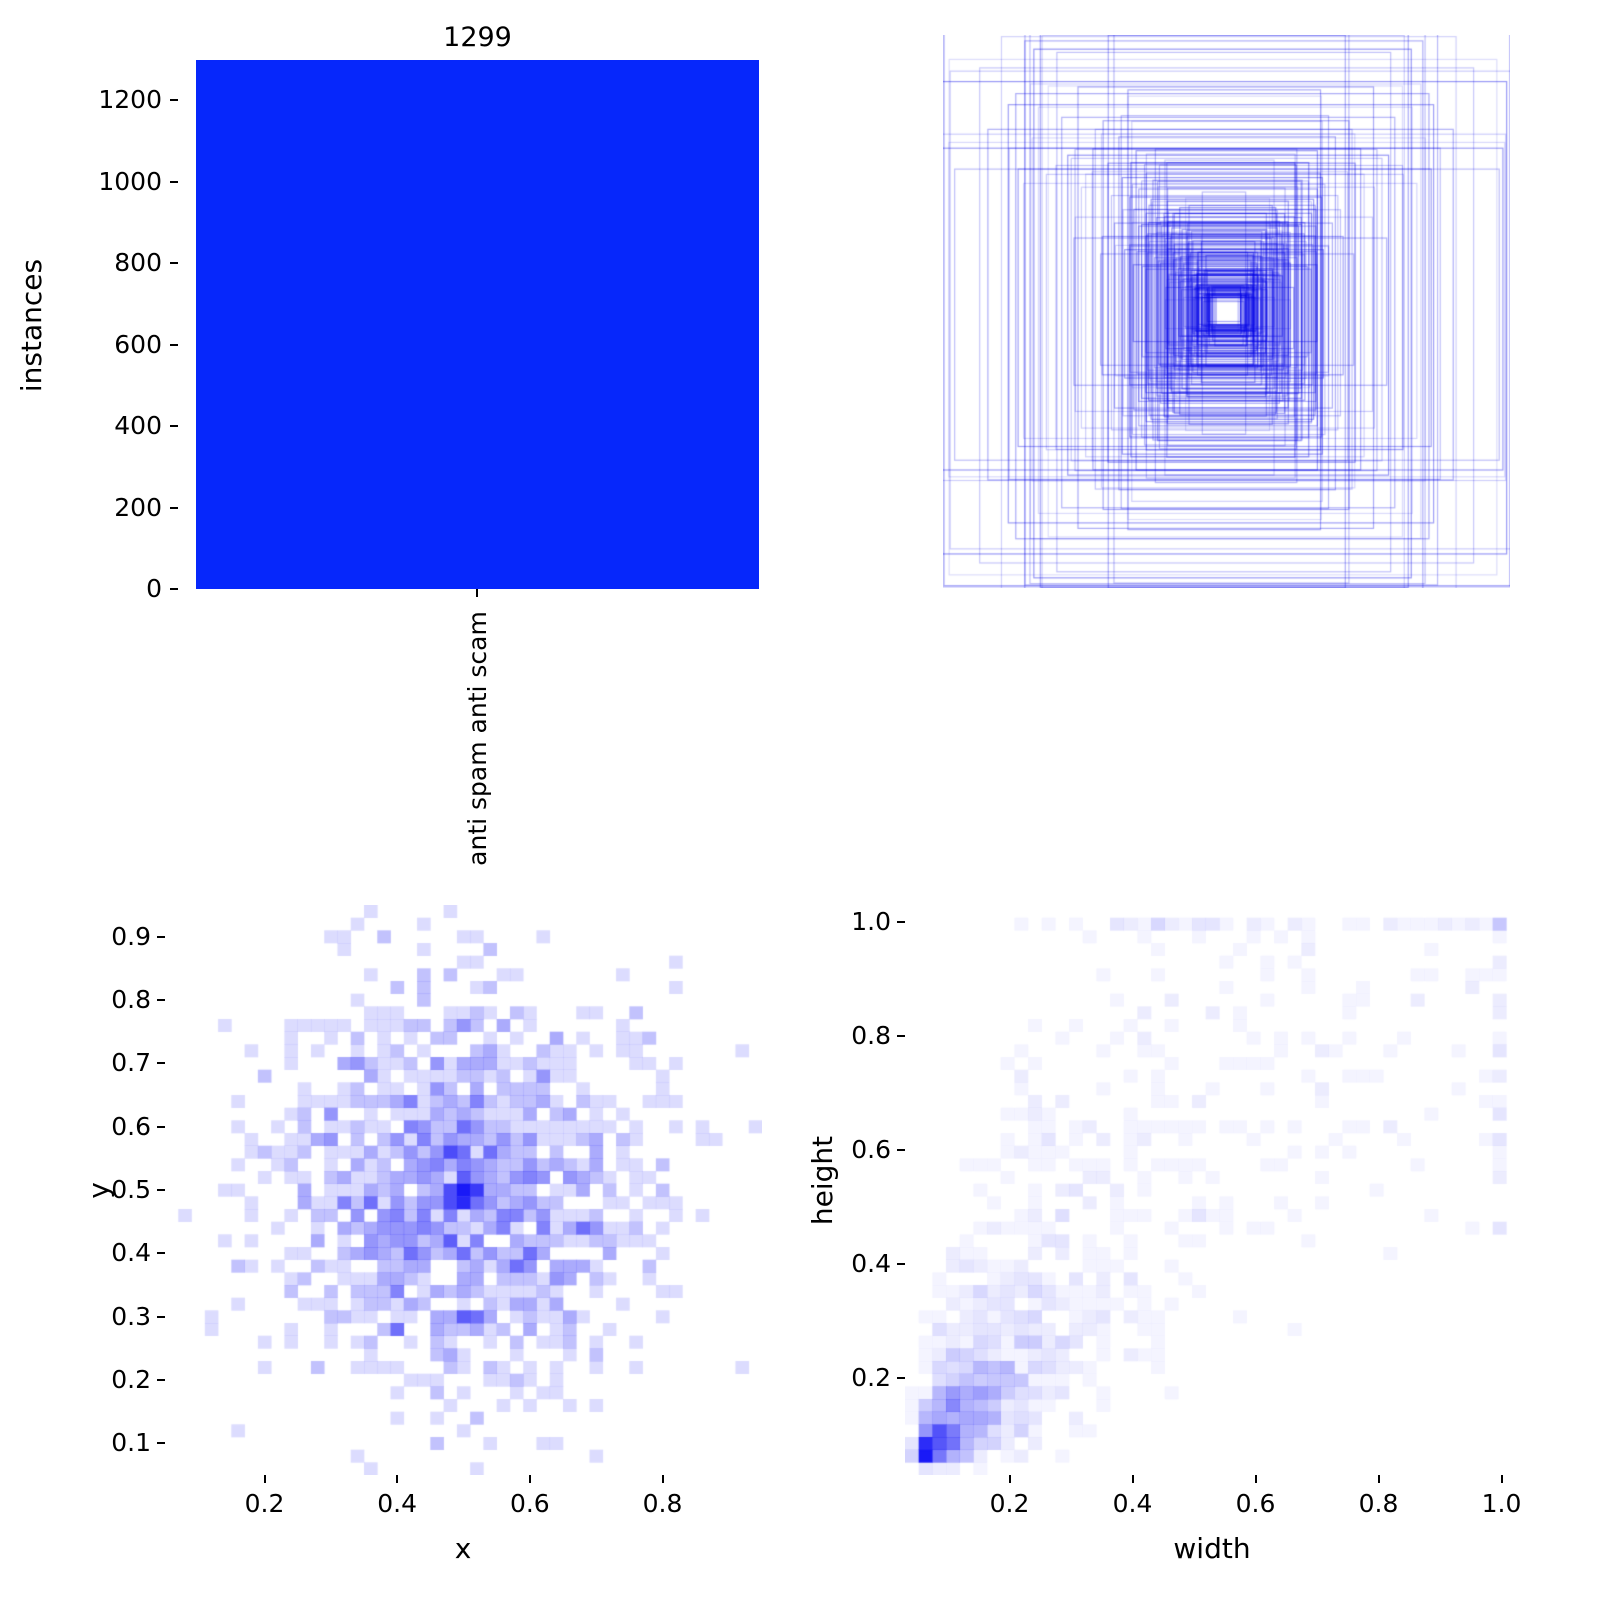  What do you see at coordinates (131, 1126) in the screenshot?
I see `xy-ytick-label: 0.6` at bounding box center [131, 1126].